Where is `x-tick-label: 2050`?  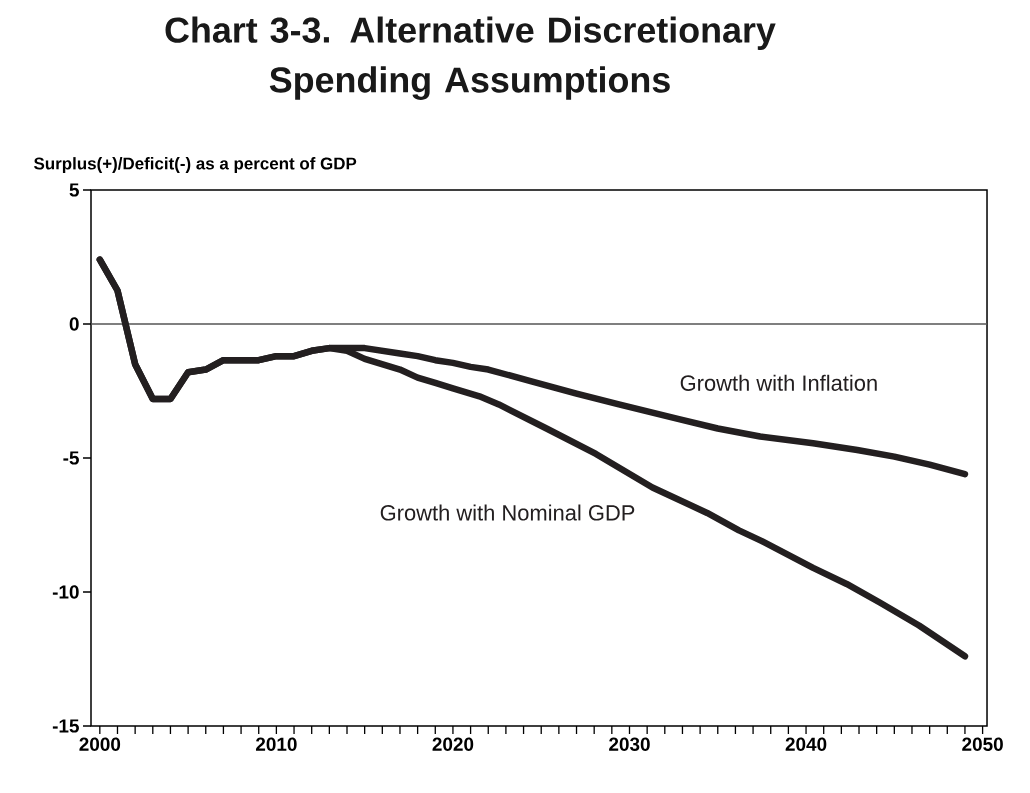
x-tick-label: 2050 is located at coordinates (982, 744).